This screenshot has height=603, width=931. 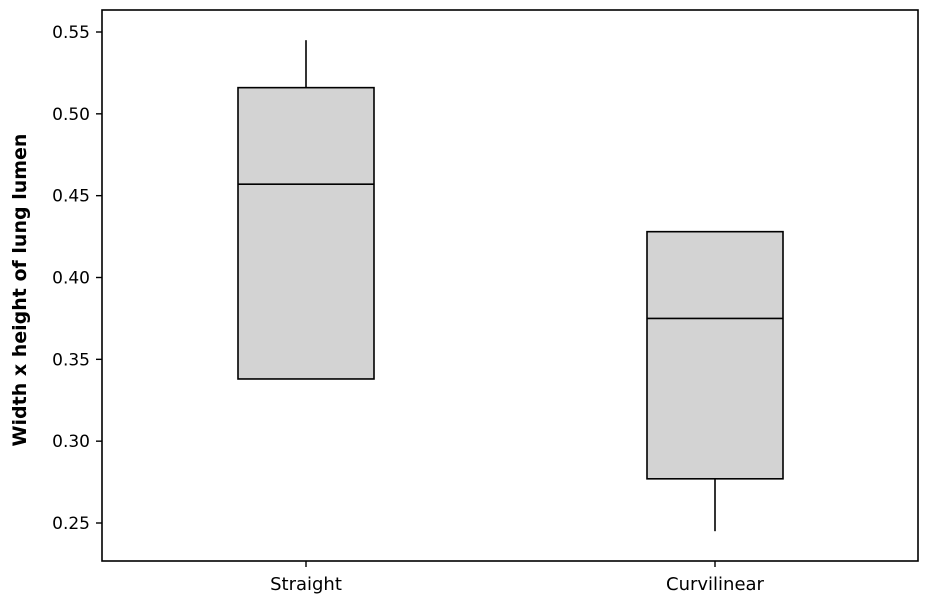 I want to click on y-tick-label: 0.45, so click(x=71, y=197).